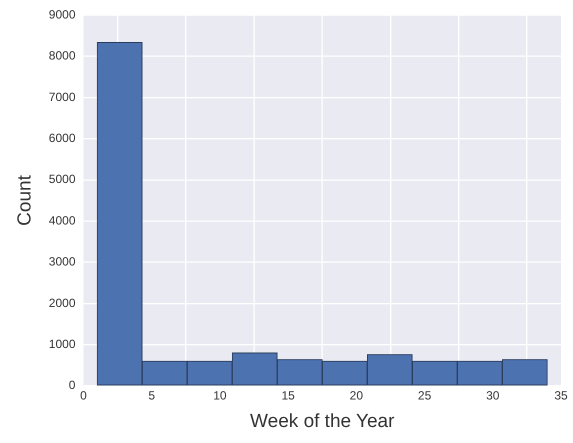 This screenshot has height=443, width=573. I want to click on x-tick-label: 10, so click(220, 395).